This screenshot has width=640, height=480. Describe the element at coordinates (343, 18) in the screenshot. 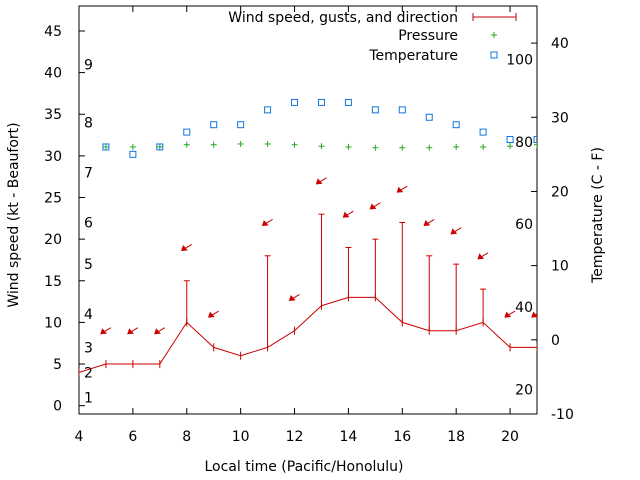

I see `legend-label-wind: Wind speed, gusts, and direction` at that location.